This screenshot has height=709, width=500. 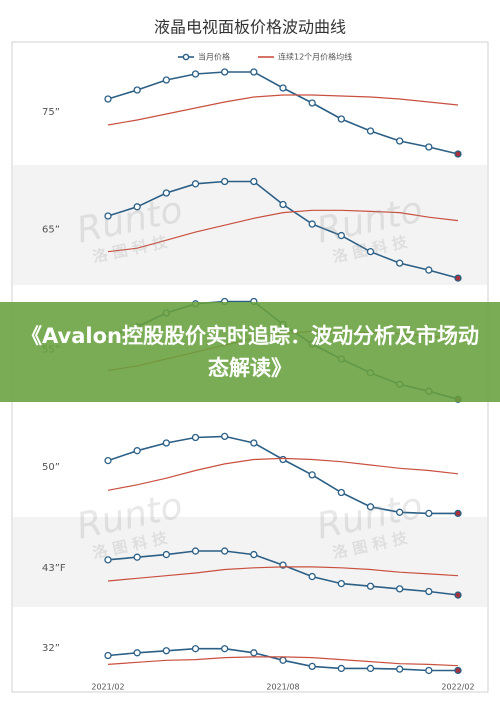 I want to click on panel-label: 65”, so click(x=51, y=230).